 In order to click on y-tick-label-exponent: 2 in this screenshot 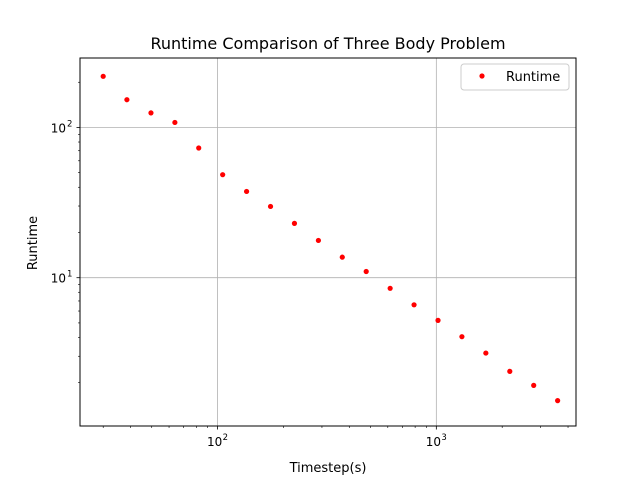, I will do `click(69, 124)`.